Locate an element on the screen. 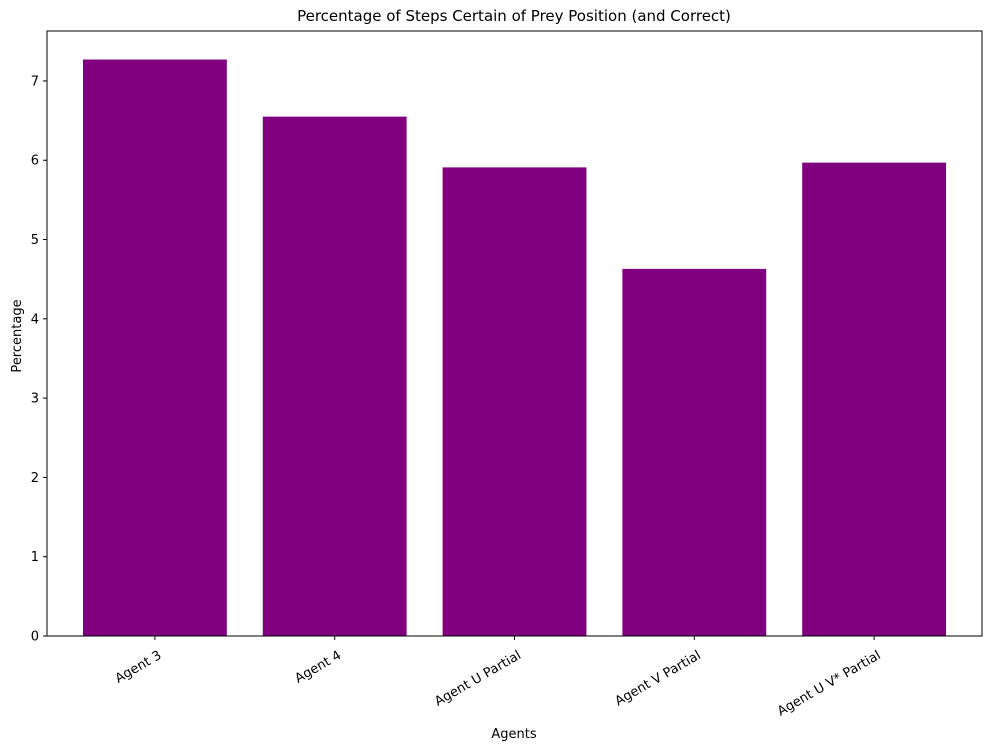 The image size is (989, 750). bar-agent-u-partial is located at coordinates (514, 402).